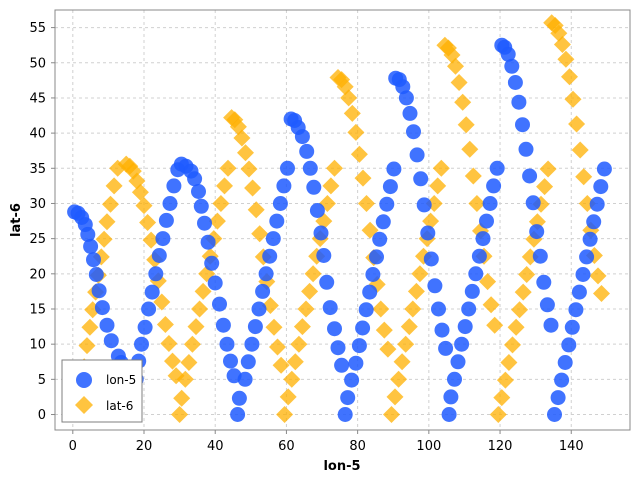 This screenshot has height=480, width=640. What do you see at coordinates (121, 380) in the screenshot?
I see `legend-label-lon-5: lon-5` at bounding box center [121, 380].